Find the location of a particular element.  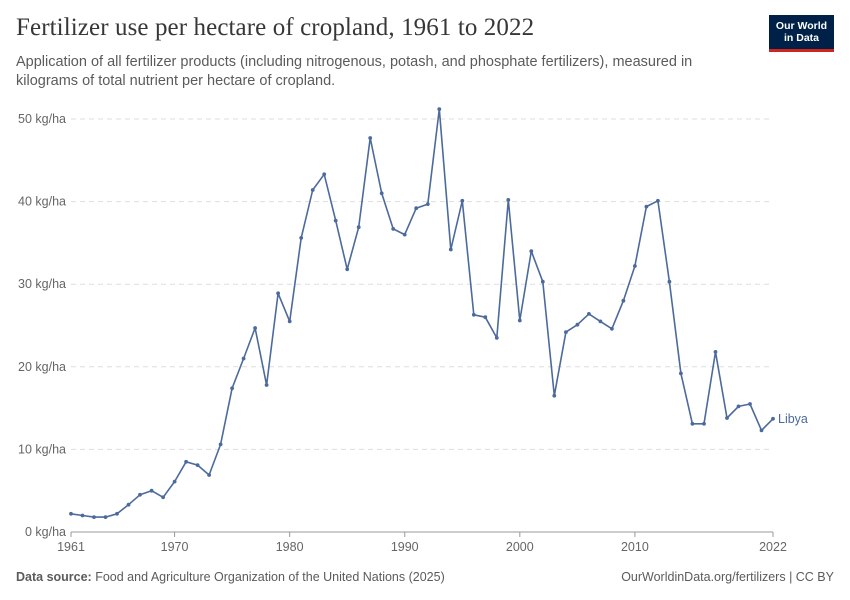

owid-logo: Our World in Data is located at coordinates (801, 33).